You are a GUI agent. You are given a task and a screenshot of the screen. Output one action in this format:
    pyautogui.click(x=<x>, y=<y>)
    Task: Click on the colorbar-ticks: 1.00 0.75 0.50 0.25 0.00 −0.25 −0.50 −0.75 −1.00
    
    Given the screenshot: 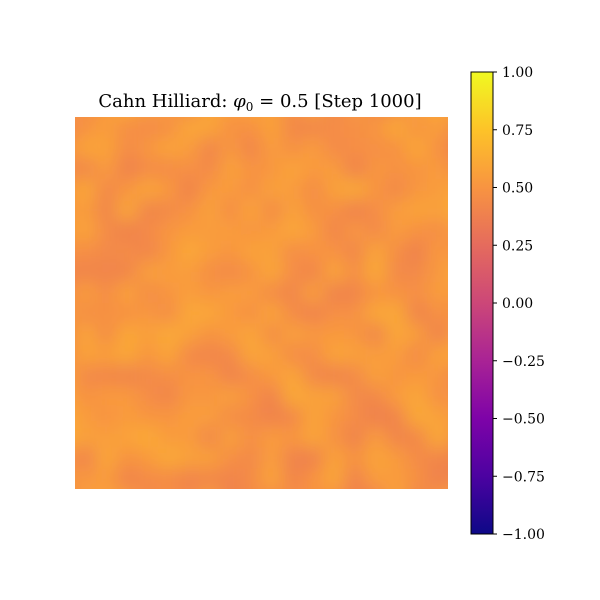 What is the action you would take?
    pyautogui.click(x=519, y=304)
    